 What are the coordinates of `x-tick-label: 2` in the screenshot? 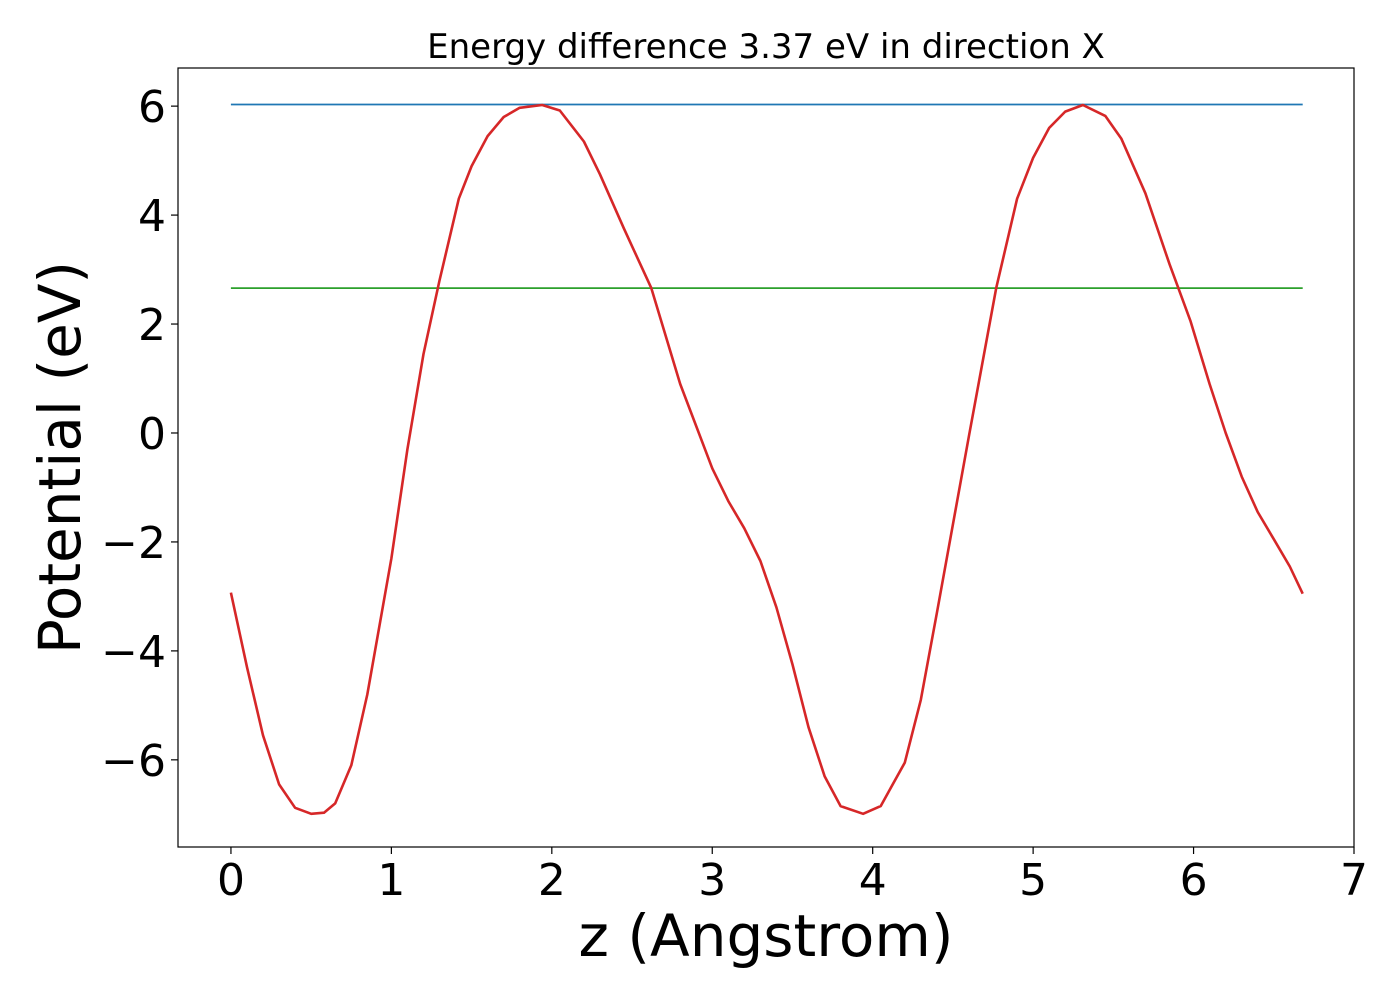 It's located at (552, 880).